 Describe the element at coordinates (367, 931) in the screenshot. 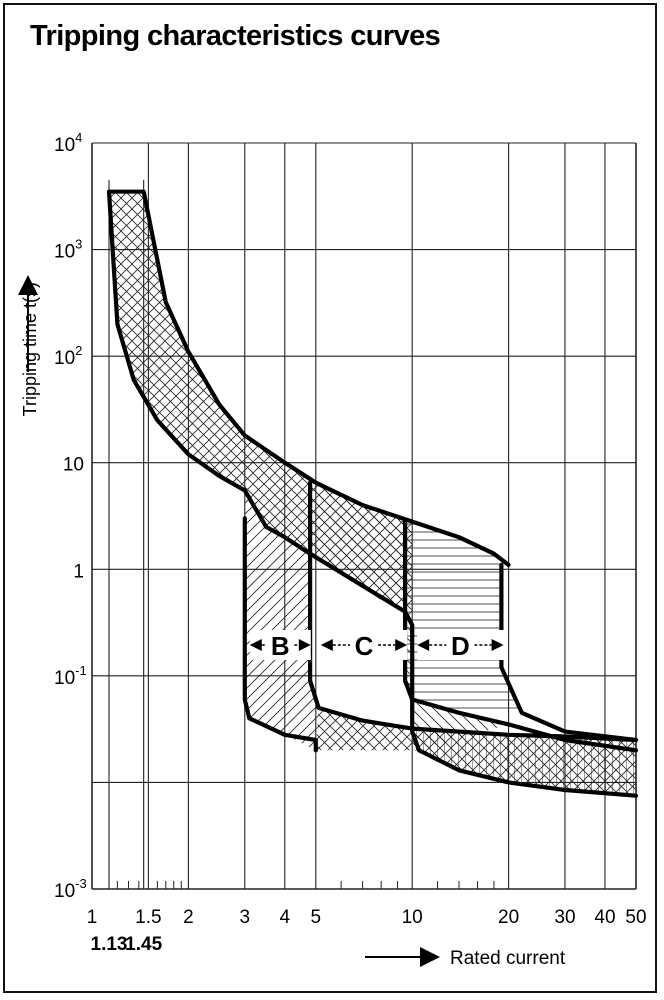

I see `x-tick-labels: 1 1.5 2 3 4 5 10 20 30 40 50 1.131.45` at that location.